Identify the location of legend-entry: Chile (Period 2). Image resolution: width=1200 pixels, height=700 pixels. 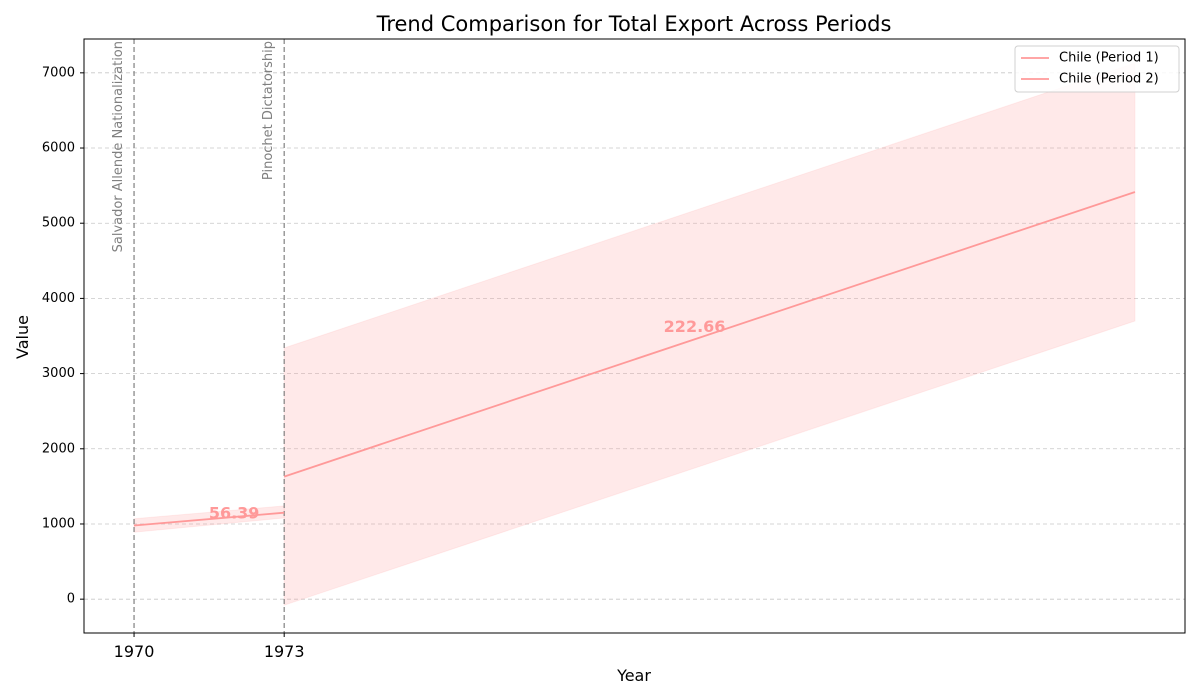
(1109, 79).